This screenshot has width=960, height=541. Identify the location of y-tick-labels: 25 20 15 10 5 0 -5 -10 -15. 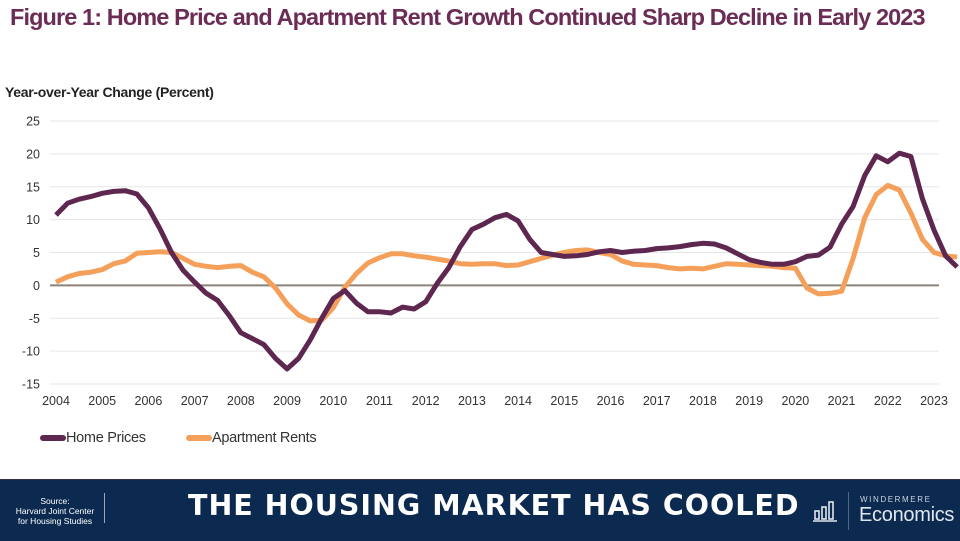
(31, 253).